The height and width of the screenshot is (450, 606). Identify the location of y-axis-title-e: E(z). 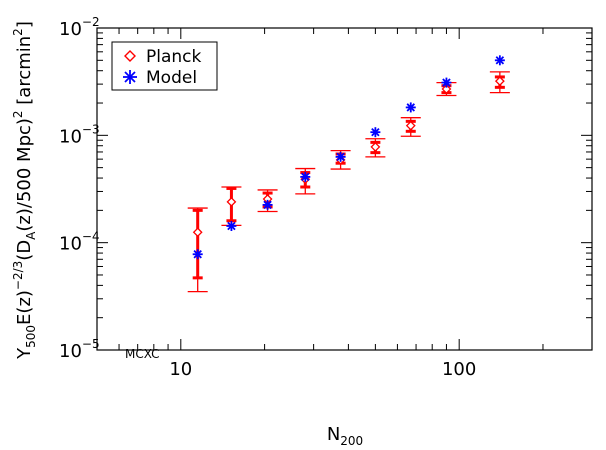
(24, 307).